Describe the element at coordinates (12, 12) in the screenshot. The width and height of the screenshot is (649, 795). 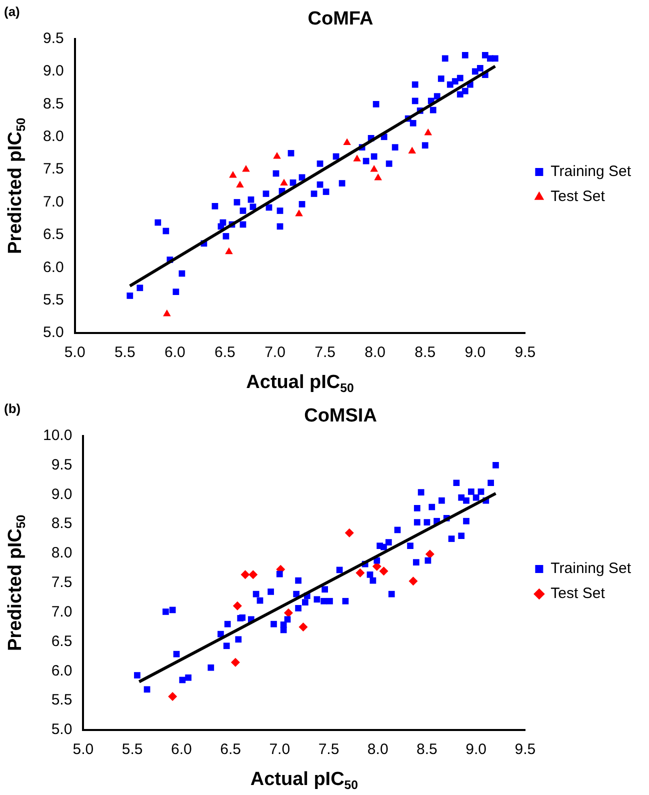
I see `text: (a)` at that location.